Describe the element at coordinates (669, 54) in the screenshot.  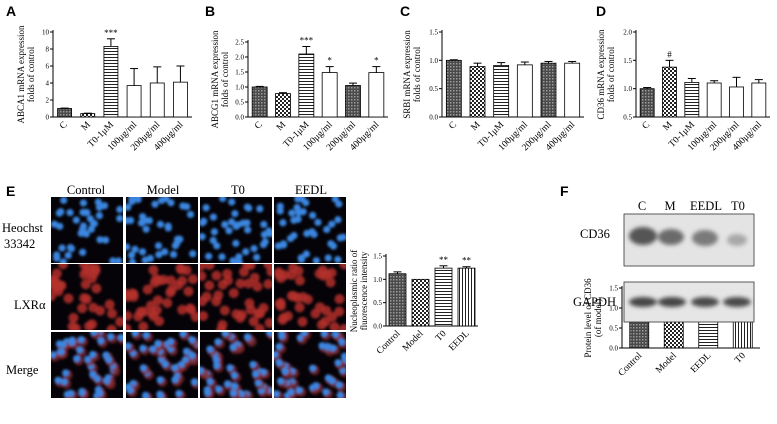
I see `significance-label: #` at that location.